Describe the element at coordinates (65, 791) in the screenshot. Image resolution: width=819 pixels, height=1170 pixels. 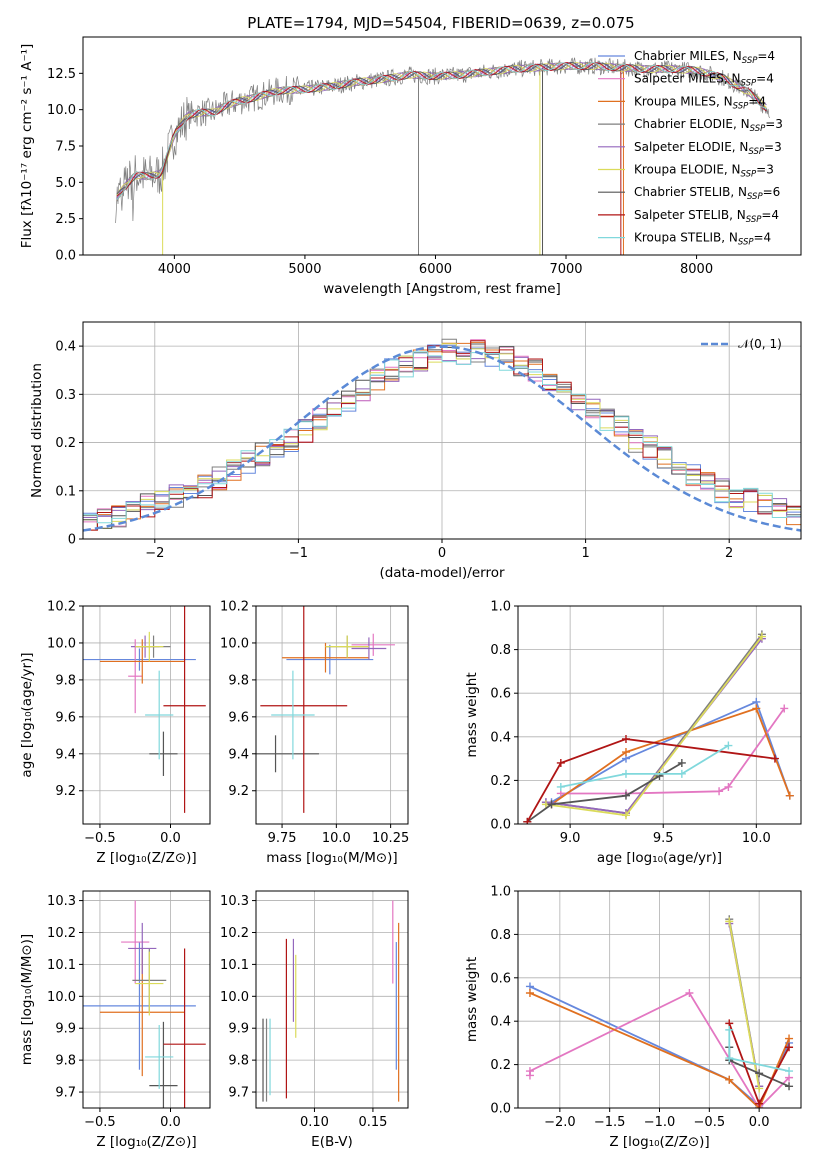
I see `y-tick-label: 9.2` at that location.